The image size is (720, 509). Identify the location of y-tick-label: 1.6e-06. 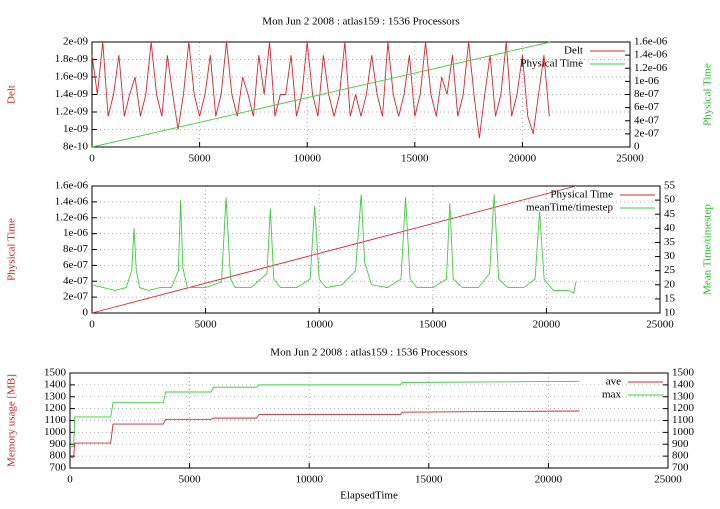
(72, 186).